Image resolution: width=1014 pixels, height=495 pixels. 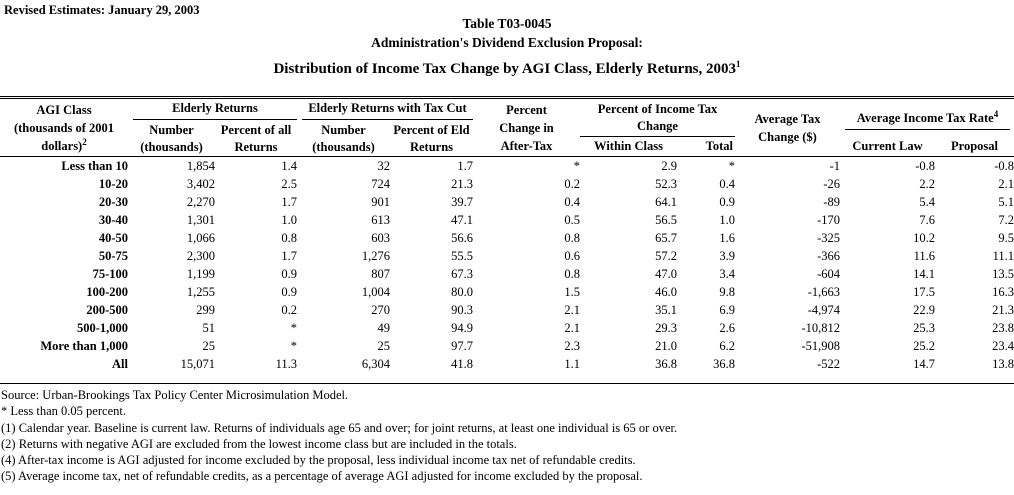 What do you see at coordinates (823, 310) in the screenshot?
I see `table-cell: -4,974` at bounding box center [823, 310].